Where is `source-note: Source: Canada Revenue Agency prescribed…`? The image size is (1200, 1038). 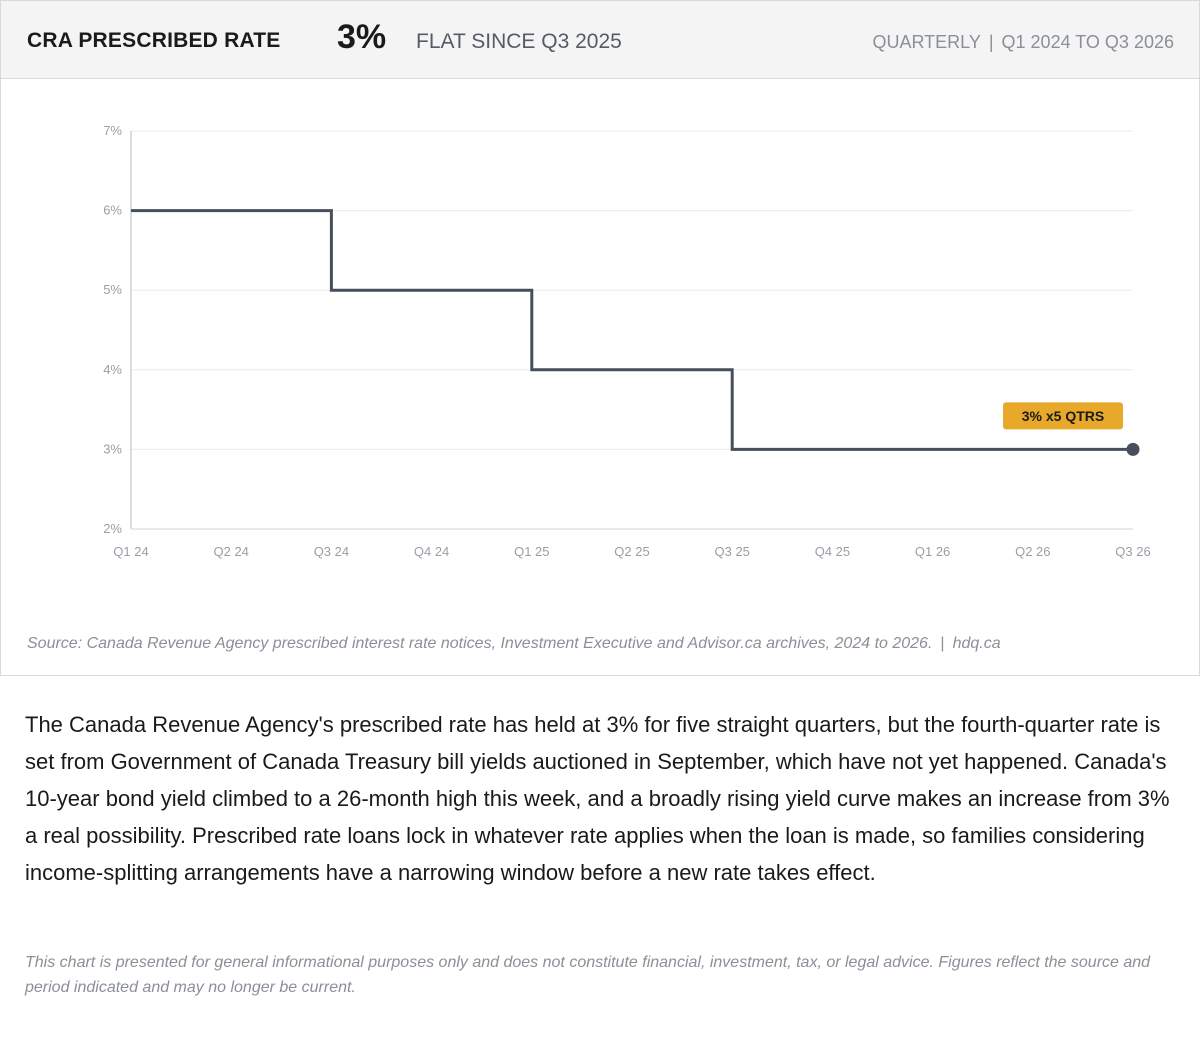 source-note: Source: Canada Revenue Agency prescribed… is located at coordinates (514, 644).